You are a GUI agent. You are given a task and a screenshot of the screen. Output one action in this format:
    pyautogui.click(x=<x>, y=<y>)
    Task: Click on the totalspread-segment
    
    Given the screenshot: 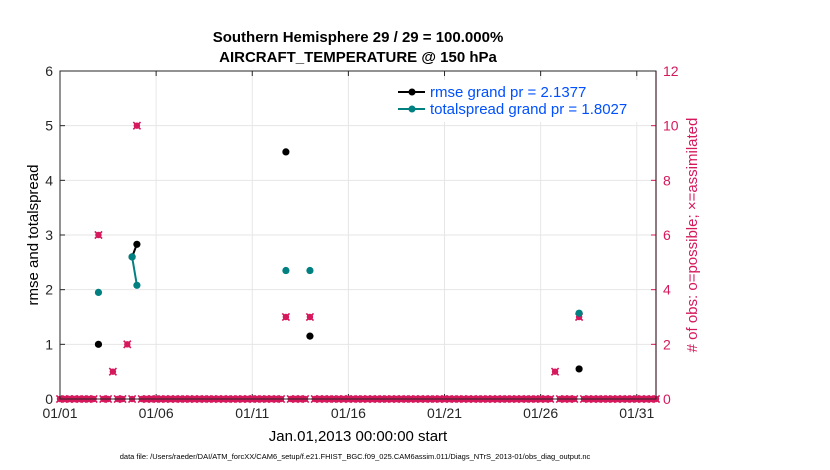 What is the action you would take?
    pyautogui.click(x=134, y=271)
    